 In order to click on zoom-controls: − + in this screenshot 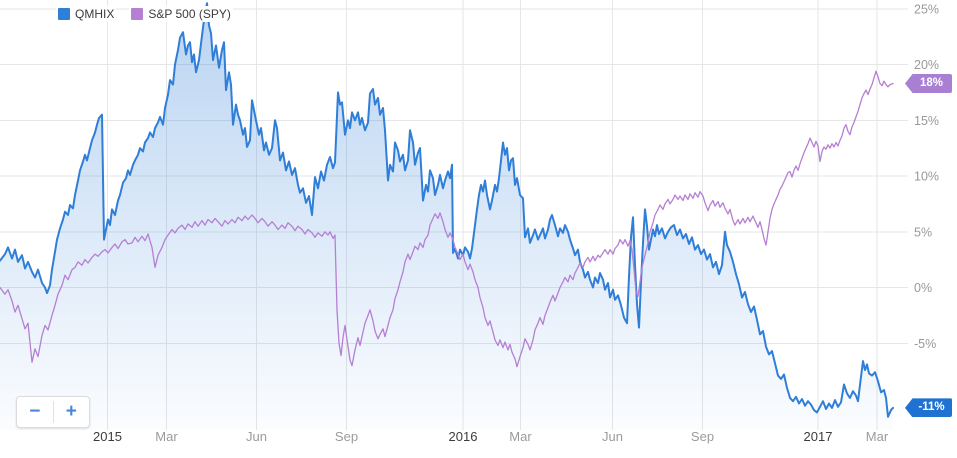, I will do `click(53, 412)`.